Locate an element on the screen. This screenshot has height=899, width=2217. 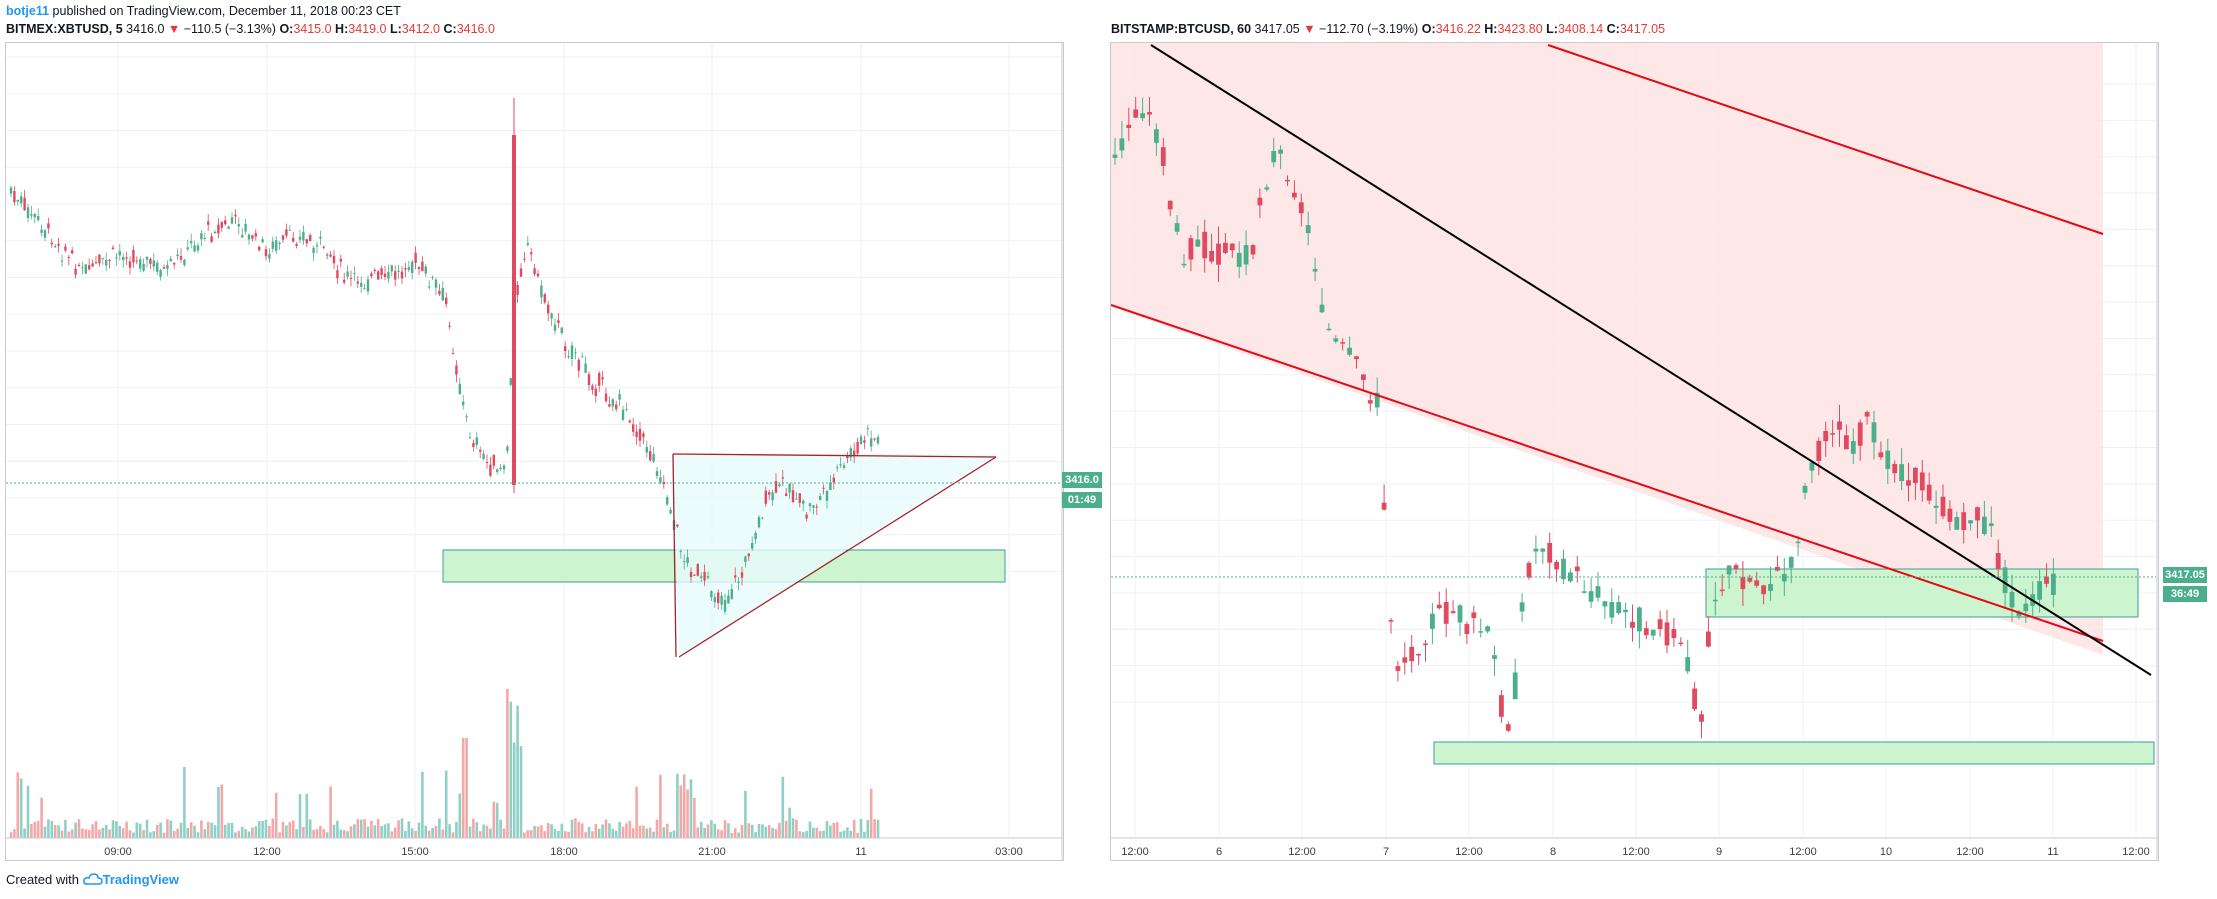
left-x-tick: 21:00 is located at coordinates (712, 852).